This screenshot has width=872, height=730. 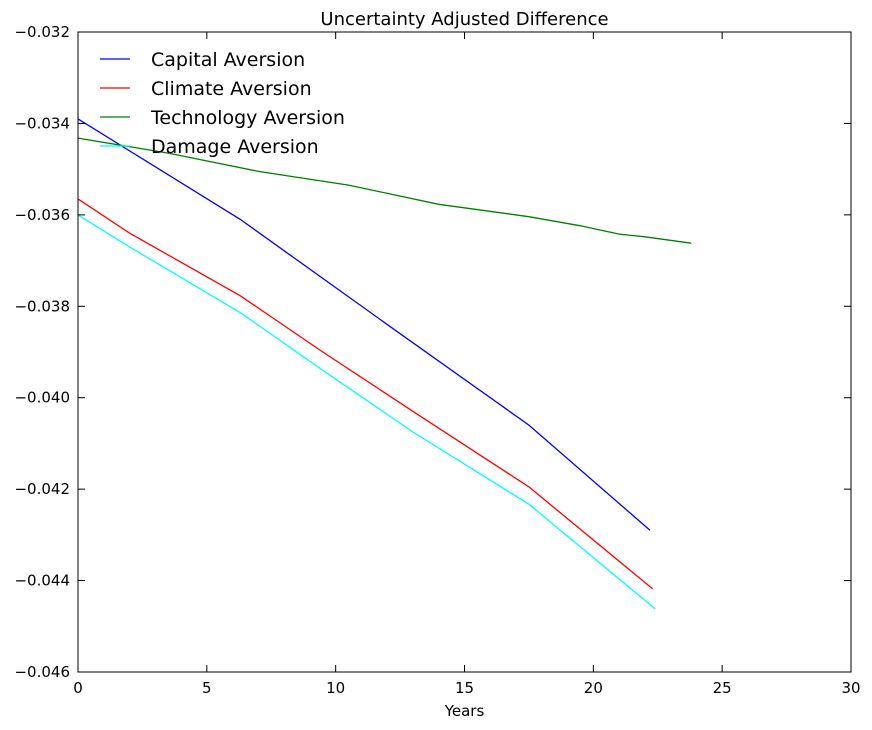 What do you see at coordinates (464, 688) in the screenshot?
I see `x-tick-label: 15` at bounding box center [464, 688].